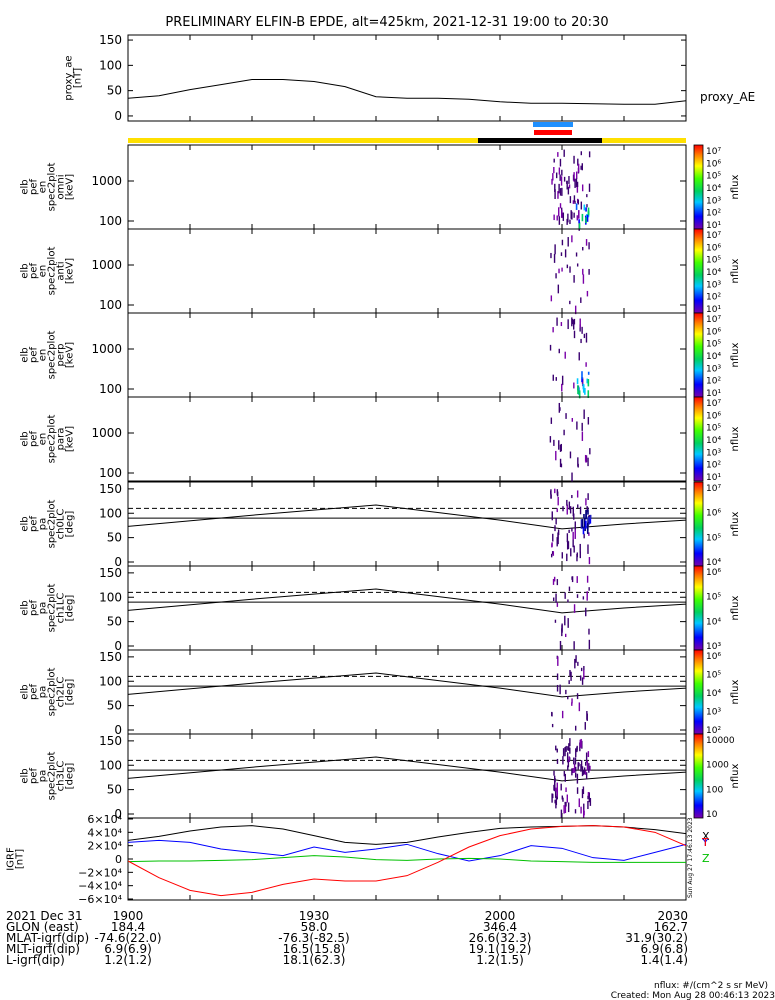 The height and width of the screenshot is (1000, 775). Describe the element at coordinates (118, 814) in the screenshot. I see `pa-ch3LC-ytick-label: 0` at that location.